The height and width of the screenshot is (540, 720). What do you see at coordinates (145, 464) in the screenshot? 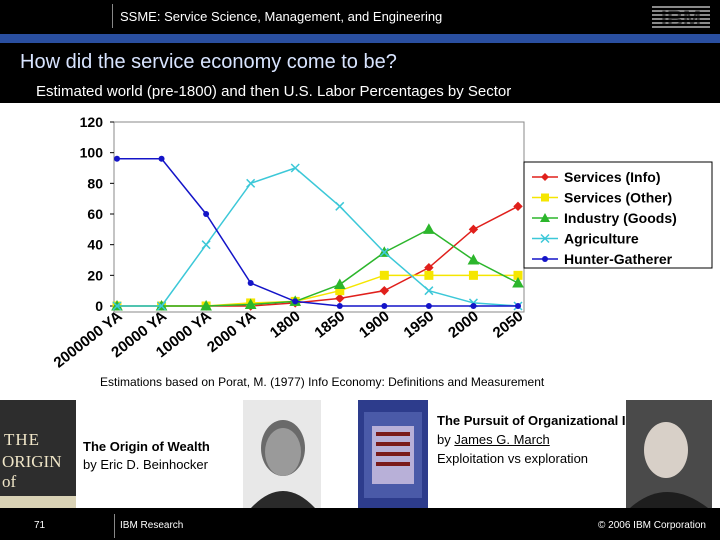
I see `book-author-origin: by Eric D. Beinhocker` at bounding box center [145, 464].